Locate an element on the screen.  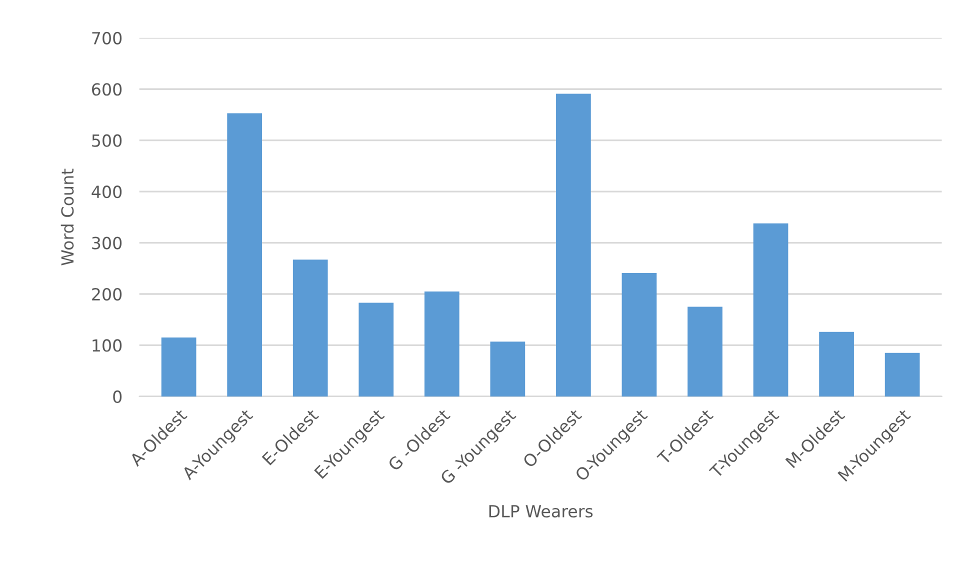
y-tick-label: 300 is located at coordinates (107, 243).